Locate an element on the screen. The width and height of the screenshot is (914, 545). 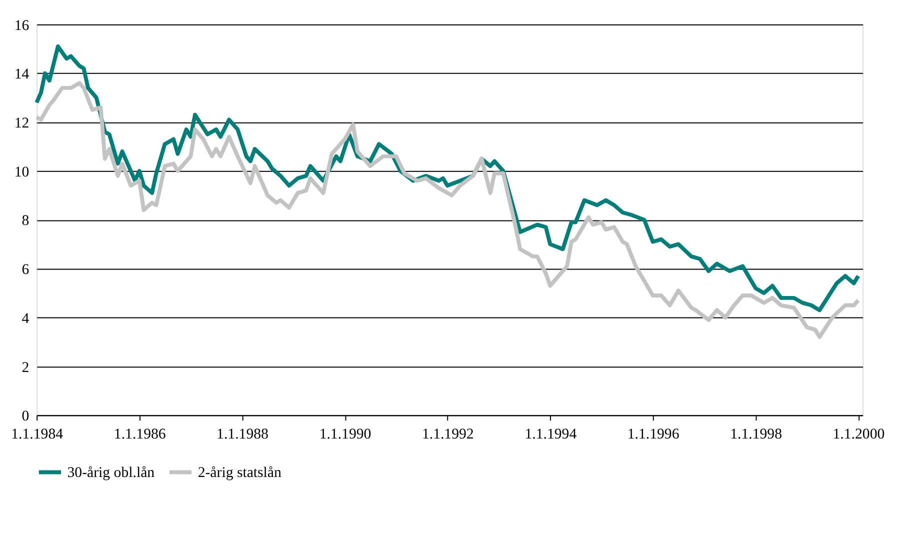
y-tick-label: 14 is located at coordinates (22, 74).